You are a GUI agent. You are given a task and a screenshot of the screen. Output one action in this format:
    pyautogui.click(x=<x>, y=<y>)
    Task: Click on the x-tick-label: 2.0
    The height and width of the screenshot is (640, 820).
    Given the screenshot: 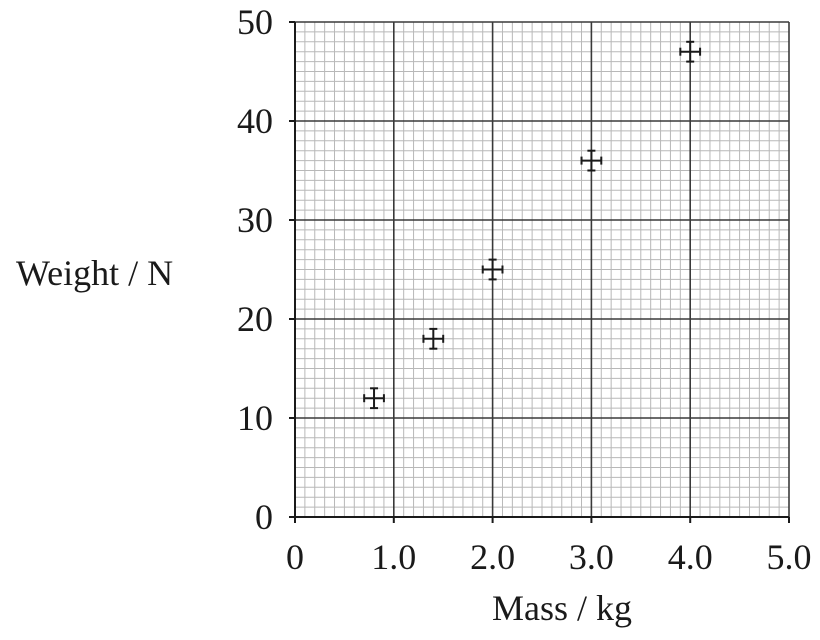 What is the action you would take?
    pyautogui.click(x=492, y=557)
    